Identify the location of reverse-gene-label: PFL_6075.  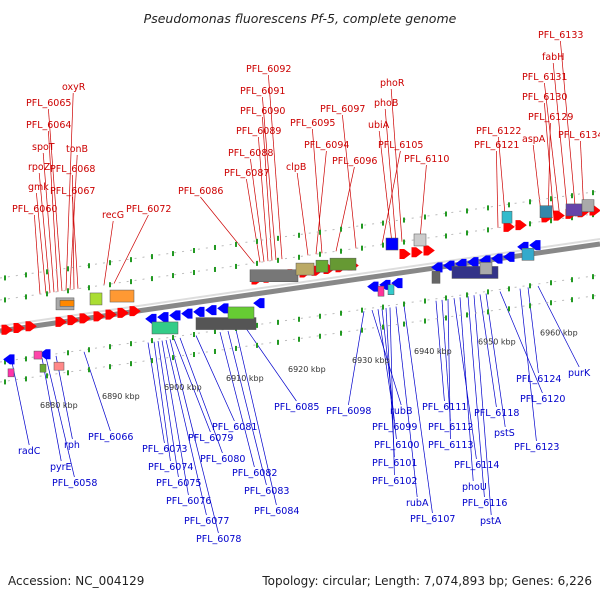
(178, 483).